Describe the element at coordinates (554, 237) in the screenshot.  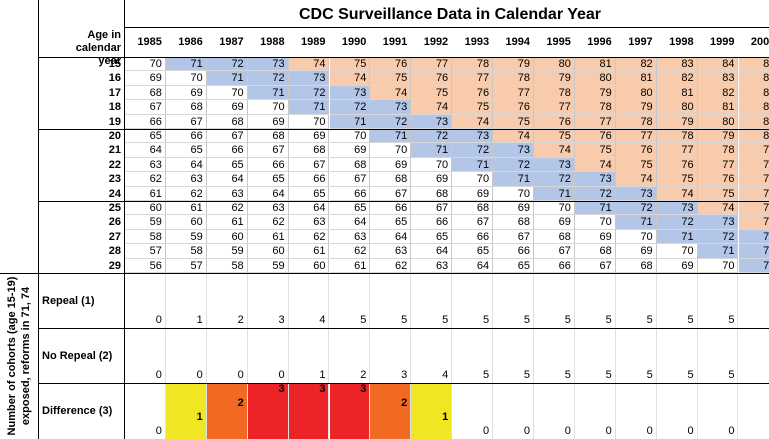
I see `data-cell: 68` at that location.